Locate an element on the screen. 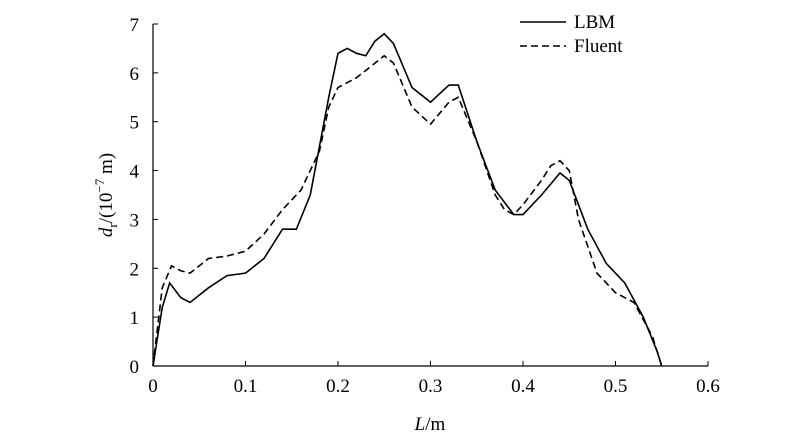 The height and width of the screenshot is (440, 800). x-tick-label: 0.2 is located at coordinates (338, 386).